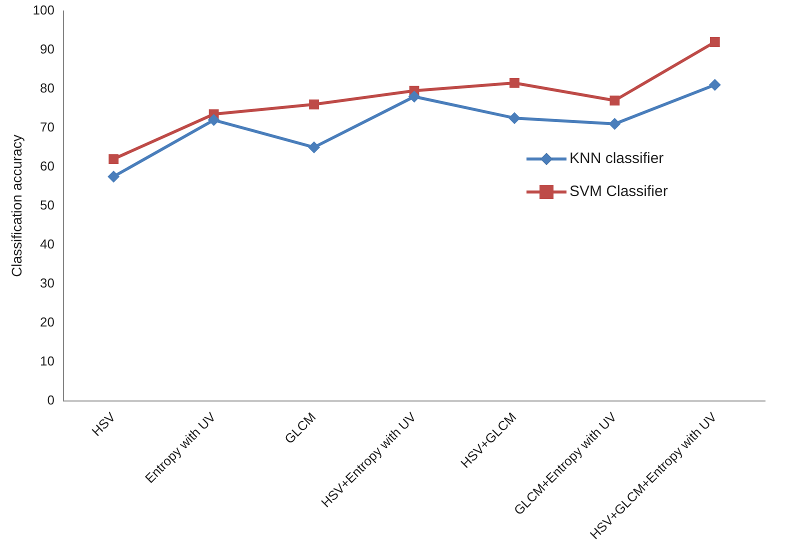 This screenshot has height=546, width=785. What do you see at coordinates (616, 159) in the screenshot?
I see `legend-label: KNN classifier` at bounding box center [616, 159].